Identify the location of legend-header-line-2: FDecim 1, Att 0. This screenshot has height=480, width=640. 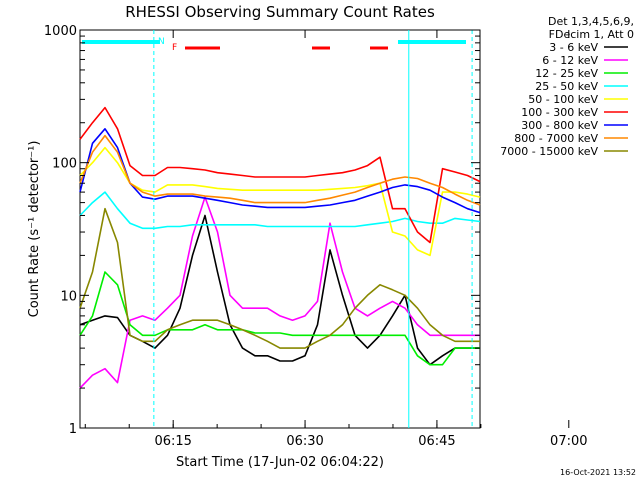
(591, 34).